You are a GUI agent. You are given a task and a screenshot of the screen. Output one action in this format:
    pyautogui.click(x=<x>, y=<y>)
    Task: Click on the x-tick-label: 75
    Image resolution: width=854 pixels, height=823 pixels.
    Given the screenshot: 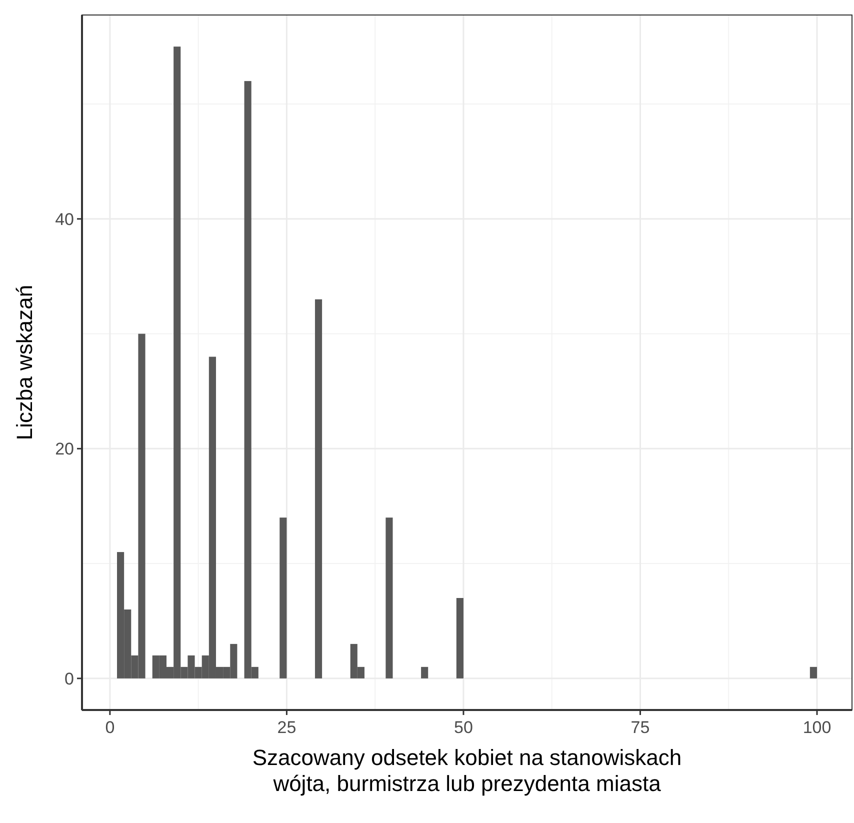 What is the action you would take?
    pyautogui.click(x=640, y=727)
    